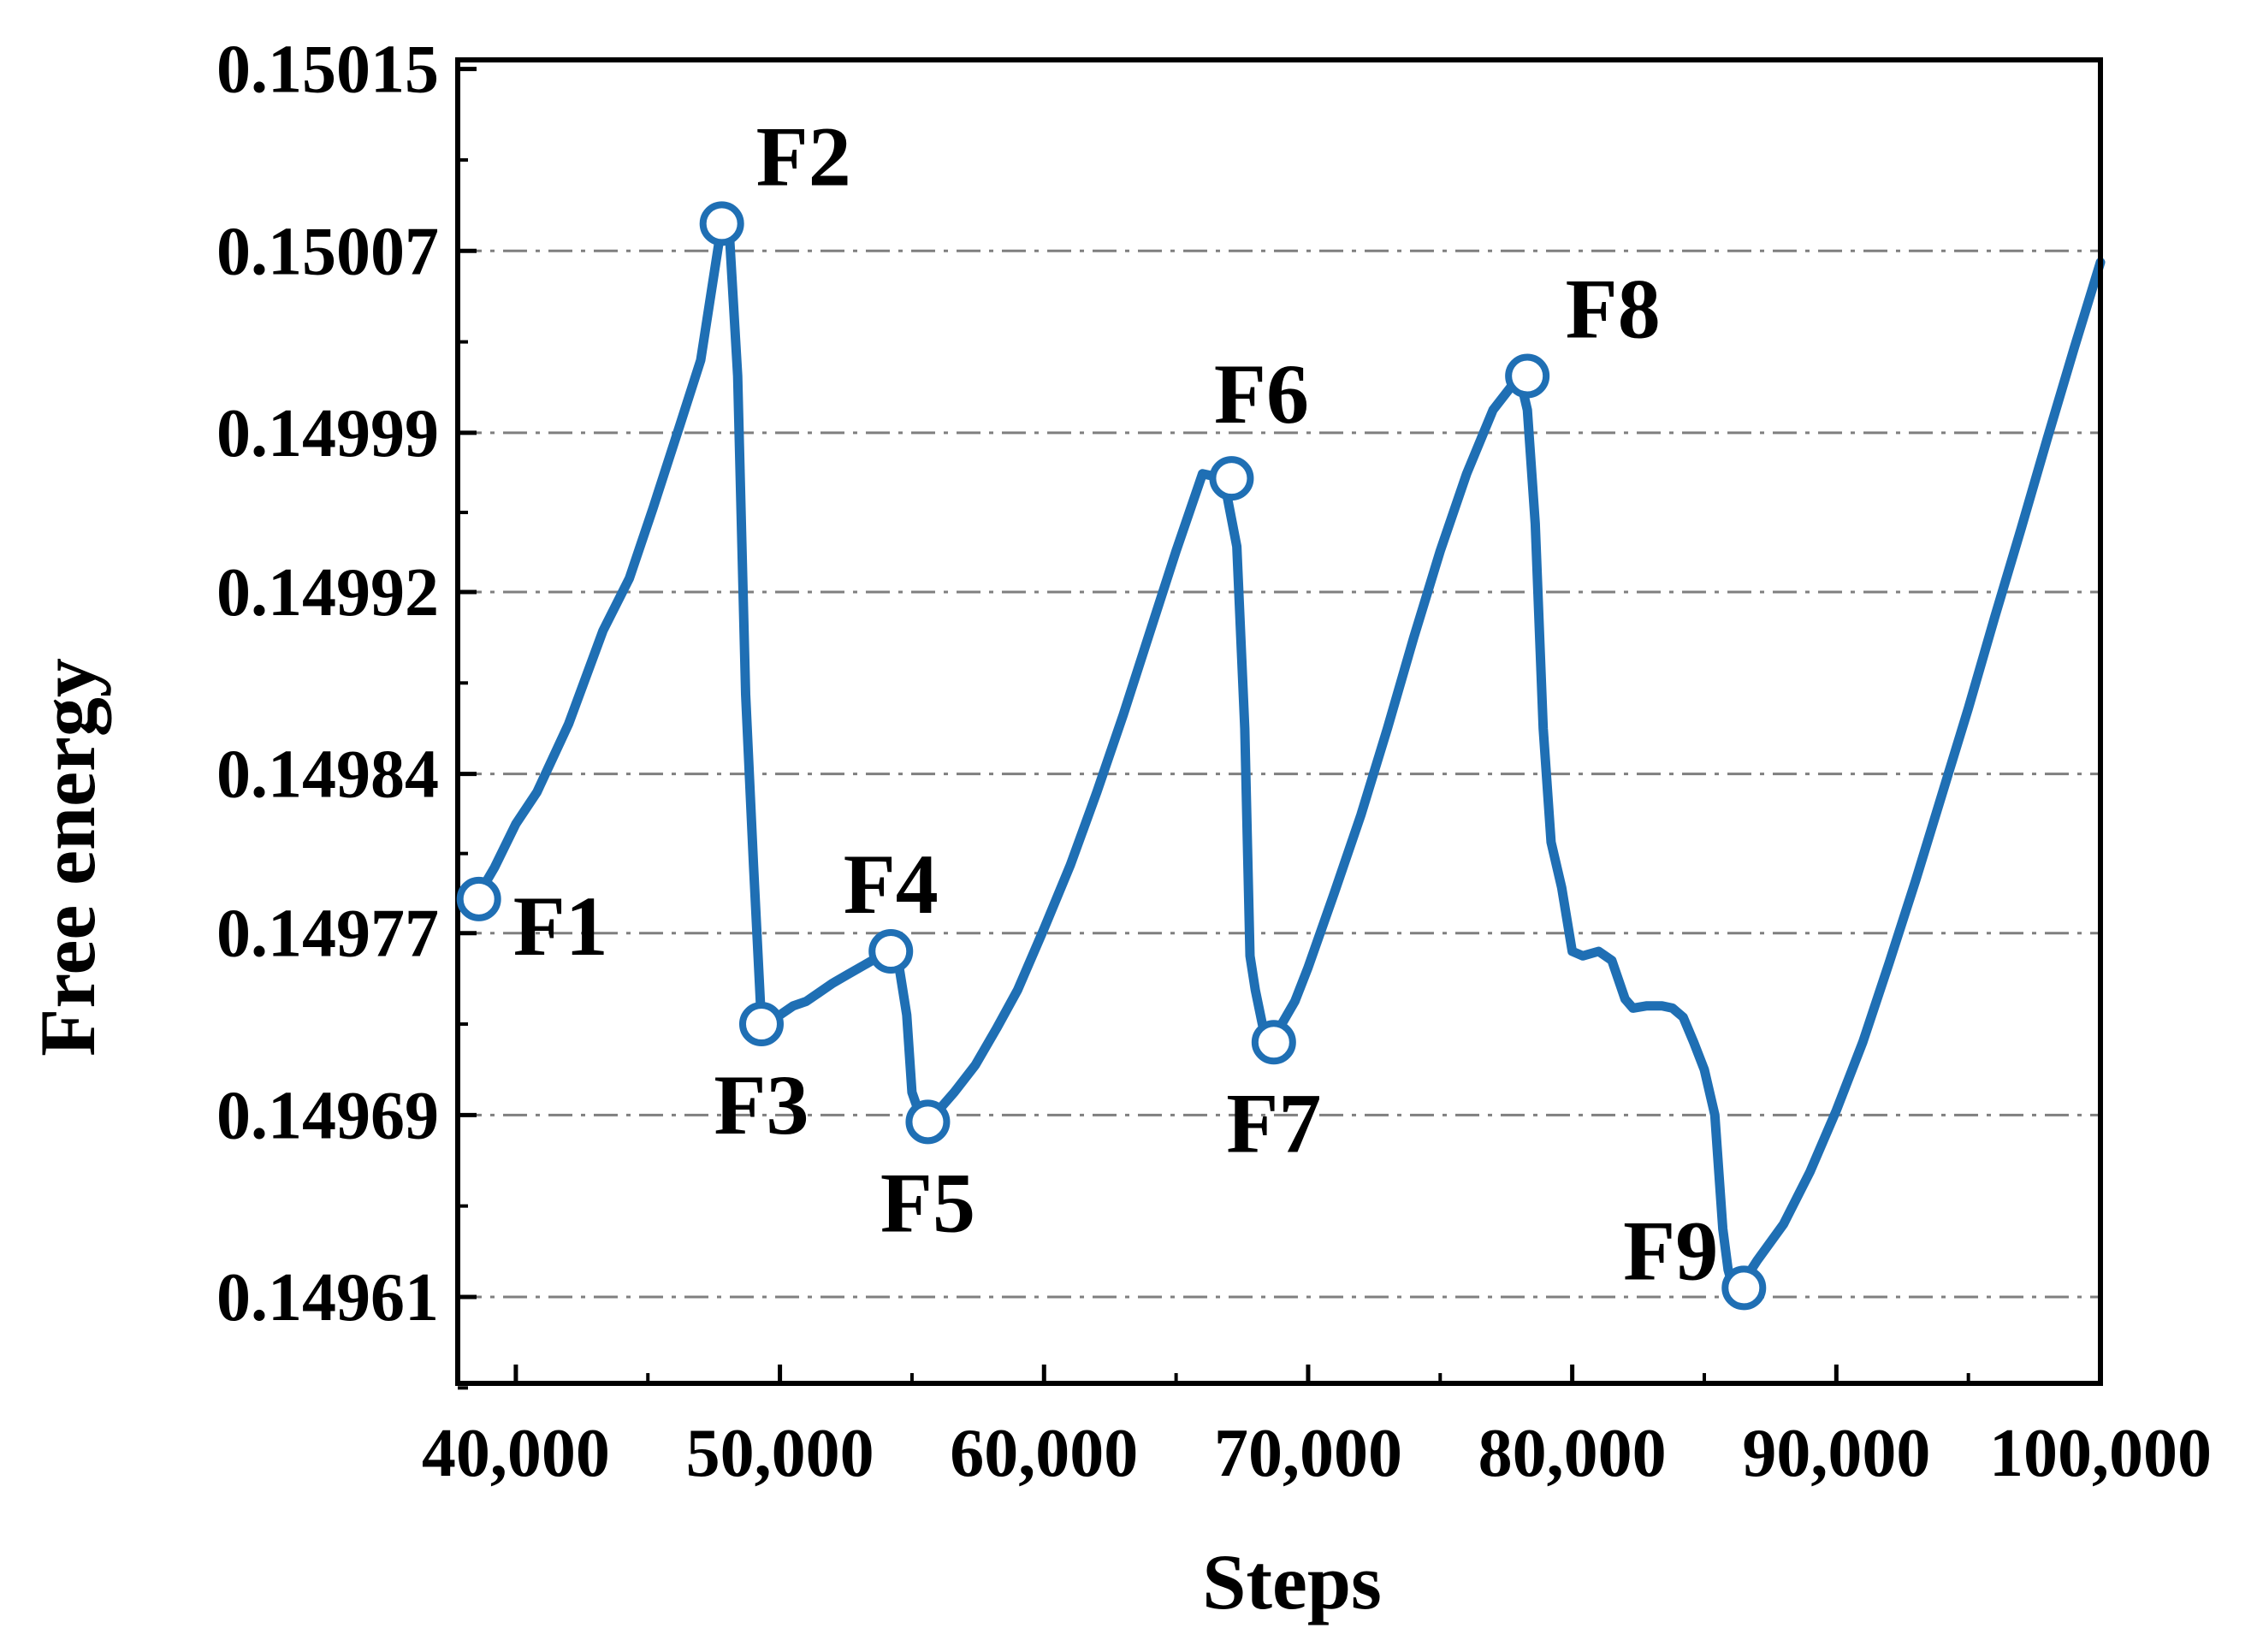  Describe the element at coordinates (328, 1115) in the screenshot. I see `y-tick-label: 0.14969` at that location.